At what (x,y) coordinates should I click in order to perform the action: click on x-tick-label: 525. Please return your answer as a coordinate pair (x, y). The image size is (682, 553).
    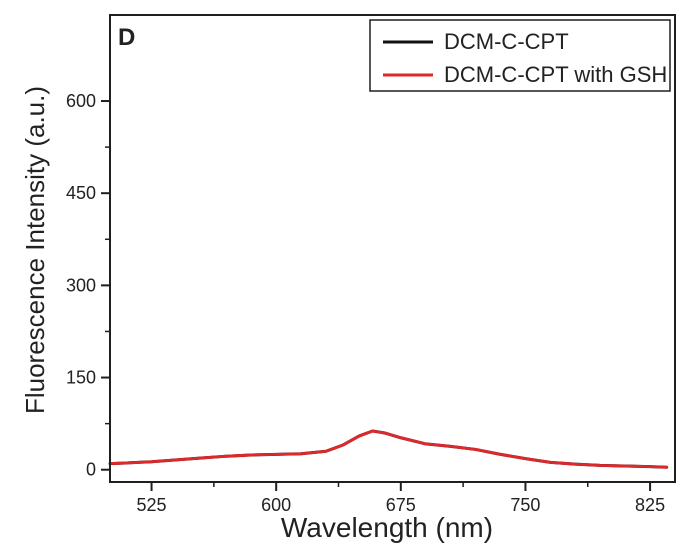
    Looking at the image, I should click on (152, 505).